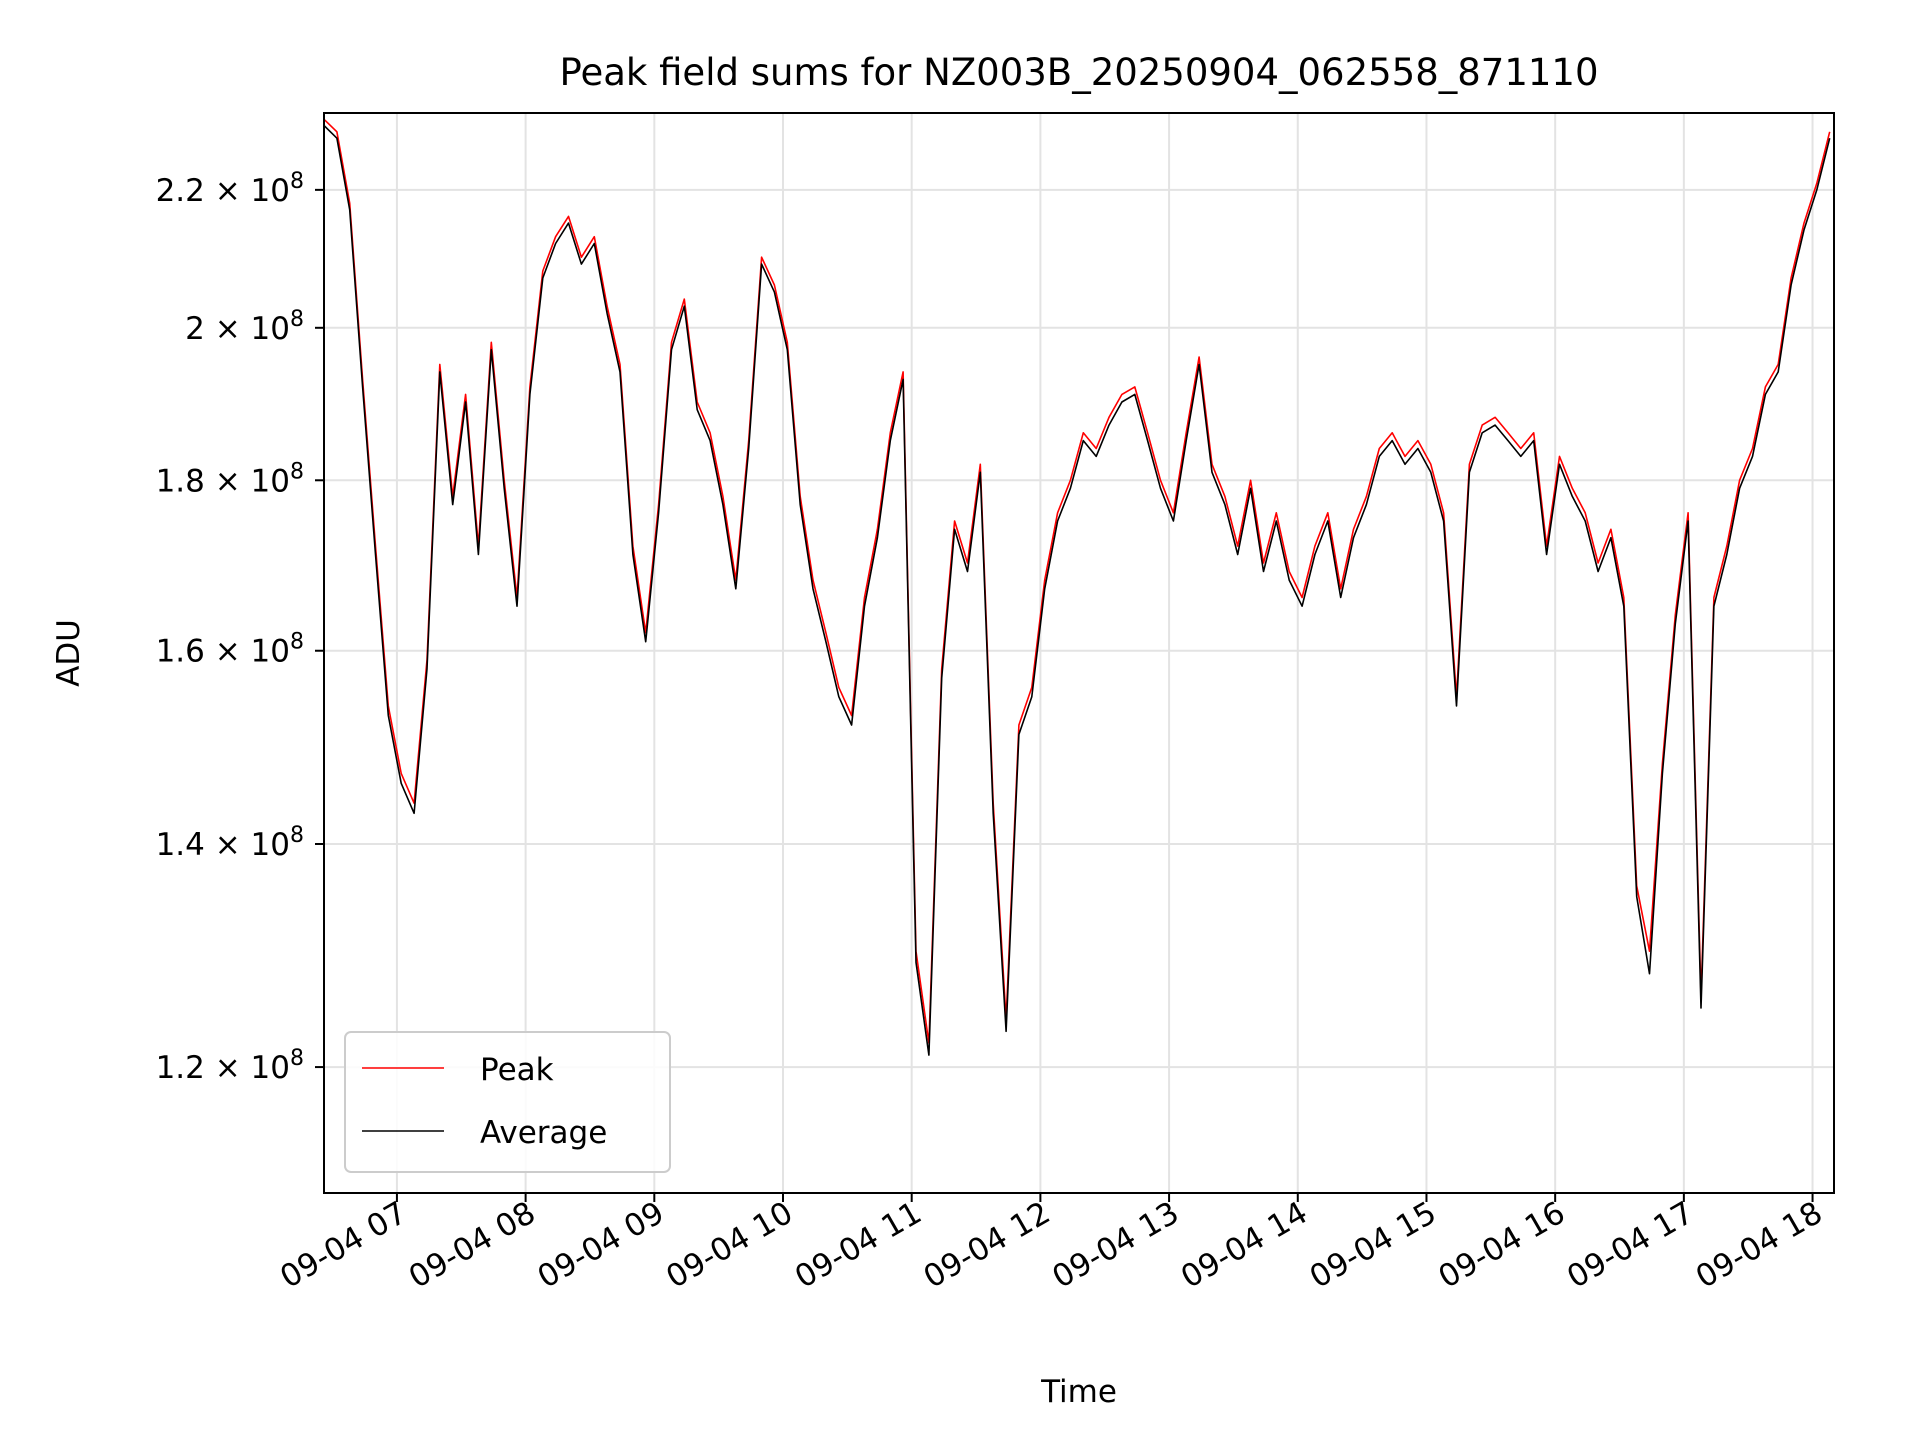  Describe the element at coordinates (543, 1133) in the screenshot. I see `legend-label-average: Average` at that location.